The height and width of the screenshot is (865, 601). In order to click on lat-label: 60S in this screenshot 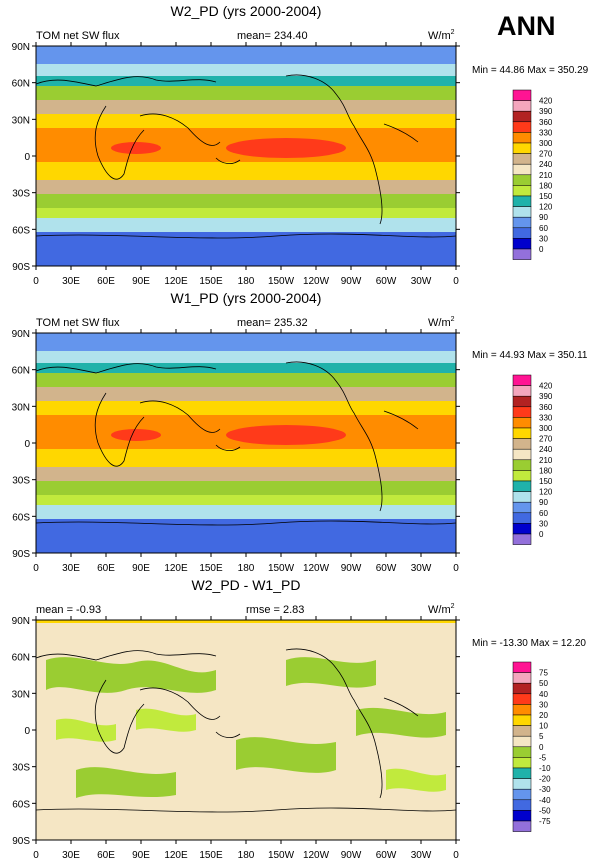, I will do `click(21, 230)`.